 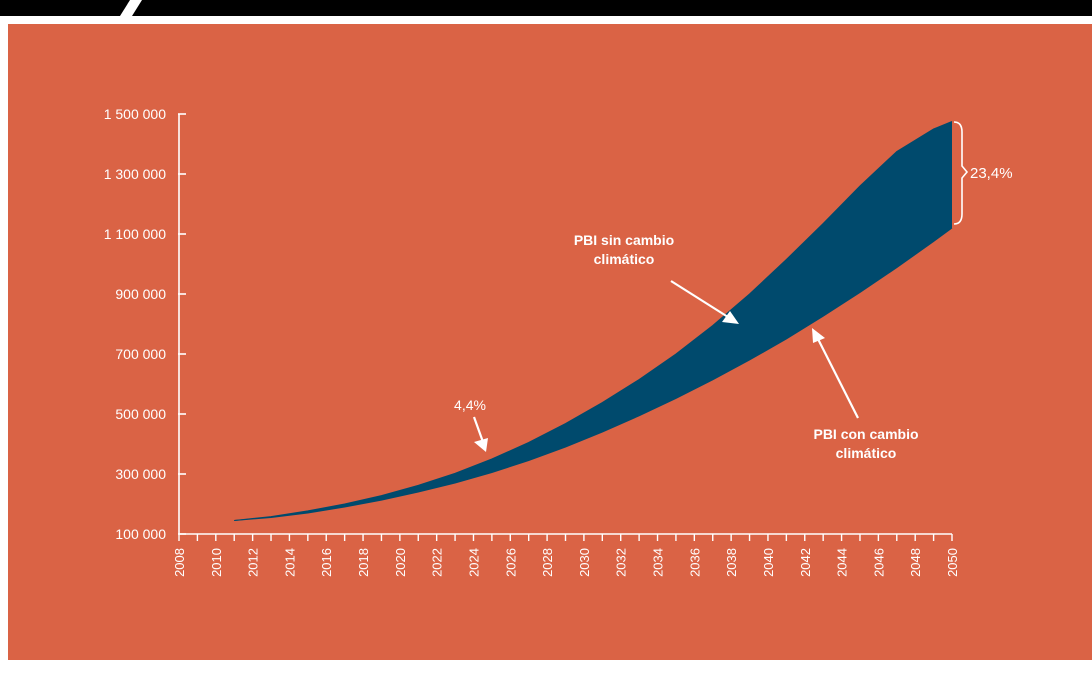 I want to click on y-tick-label: 1 500 000, so click(x=135, y=114).